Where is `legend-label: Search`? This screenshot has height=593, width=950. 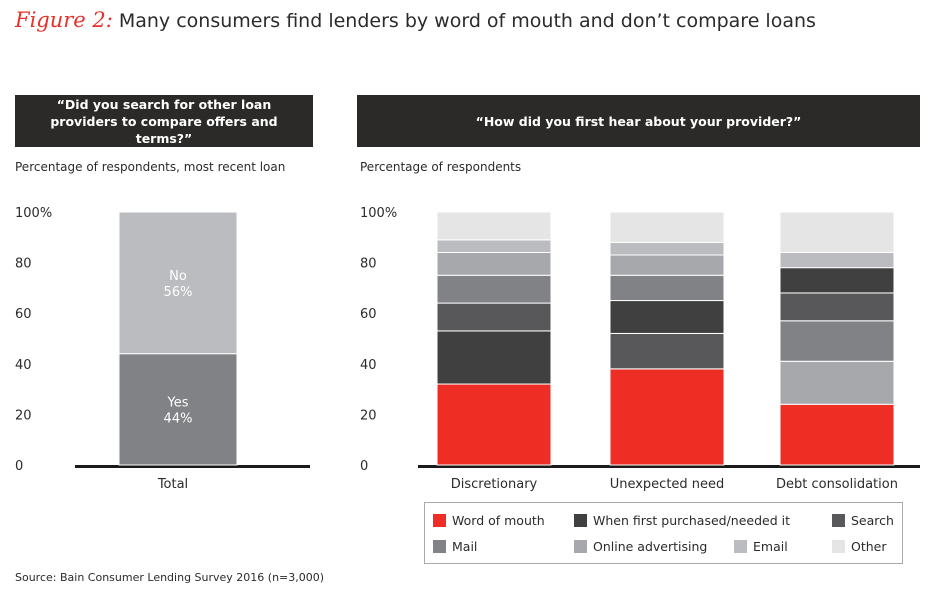
legend-label: Search is located at coordinates (872, 520).